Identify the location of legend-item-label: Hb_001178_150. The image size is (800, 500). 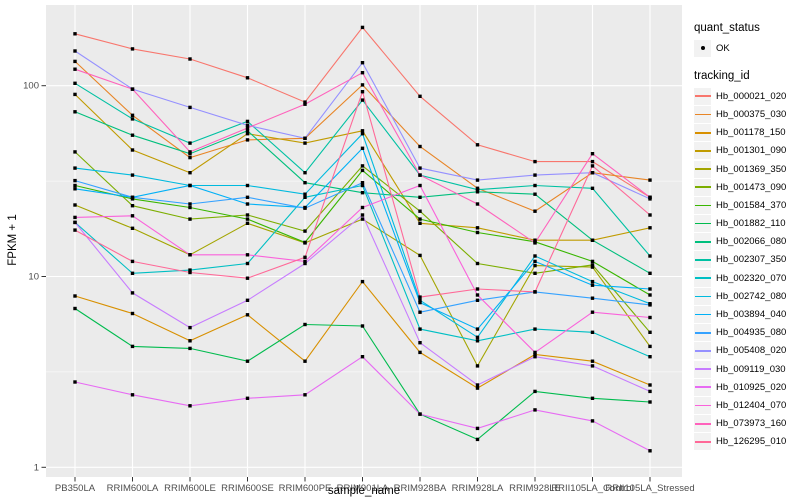
(751, 133).